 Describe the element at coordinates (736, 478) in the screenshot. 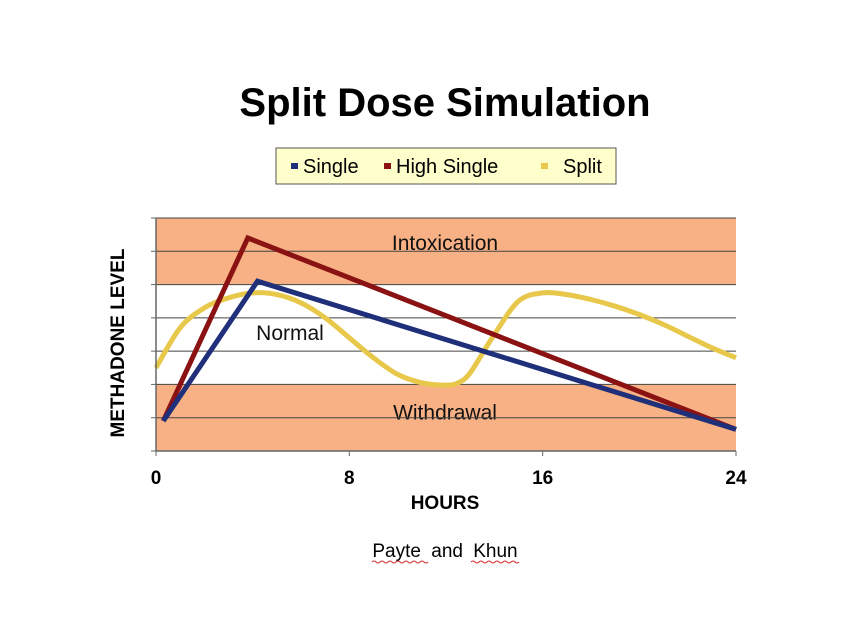

I see `x-tick-label: 24` at that location.